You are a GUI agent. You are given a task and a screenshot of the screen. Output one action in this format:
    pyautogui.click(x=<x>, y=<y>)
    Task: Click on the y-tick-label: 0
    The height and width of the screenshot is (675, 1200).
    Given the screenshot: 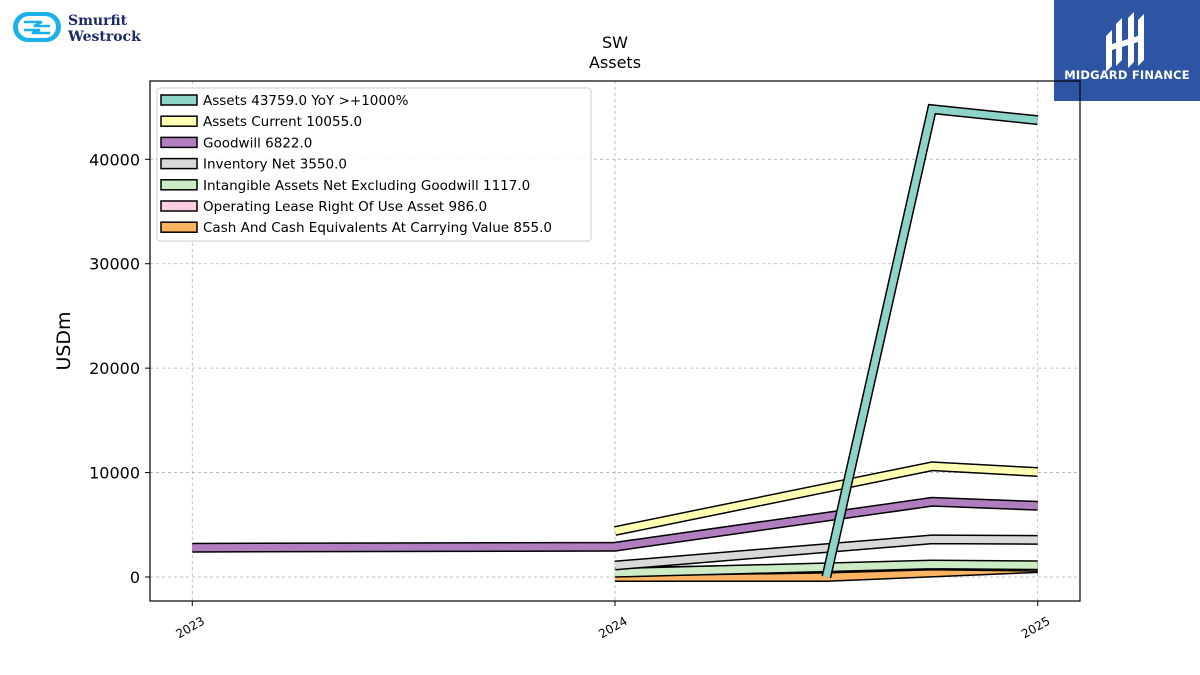 What is the action you would take?
    pyautogui.click(x=135, y=577)
    